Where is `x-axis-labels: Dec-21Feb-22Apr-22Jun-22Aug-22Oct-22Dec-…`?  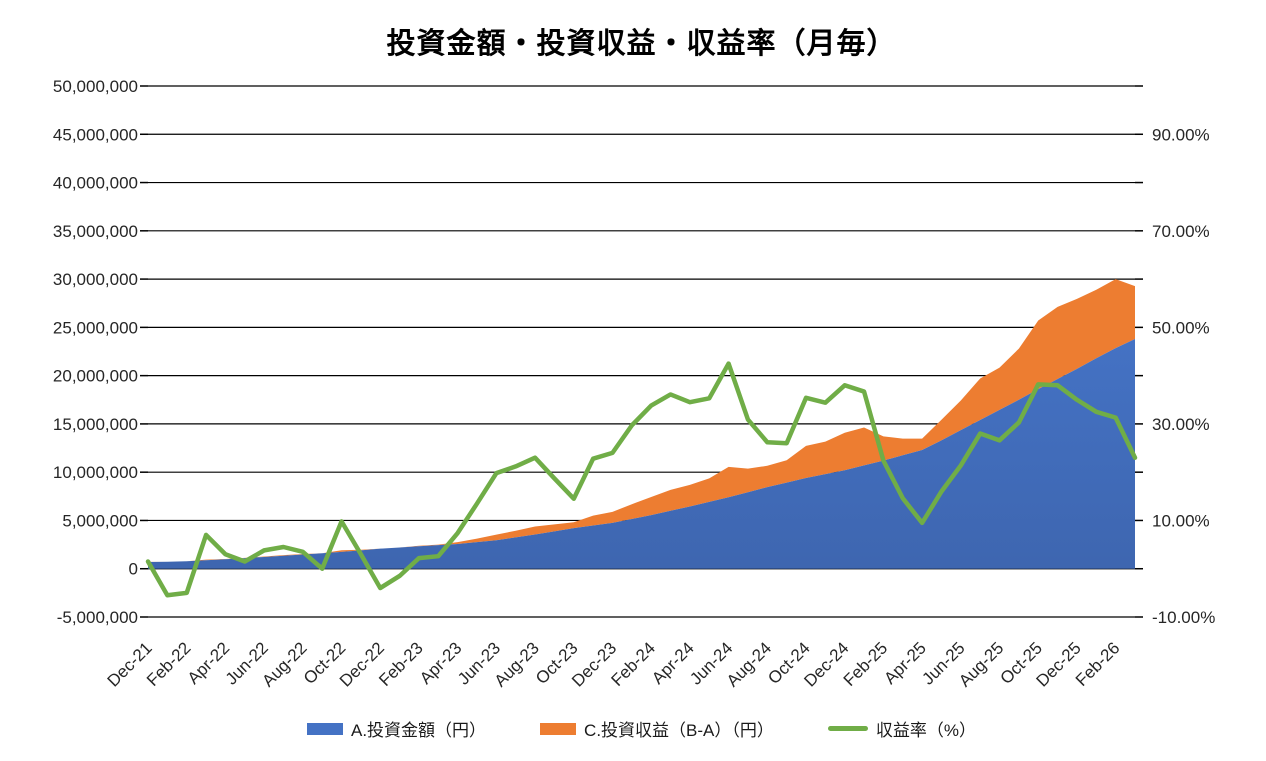 x-axis-labels: Dec-21Feb-22Apr-22Jun-22Aug-22Oct-22Dec-… is located at coordinates (614, 664).